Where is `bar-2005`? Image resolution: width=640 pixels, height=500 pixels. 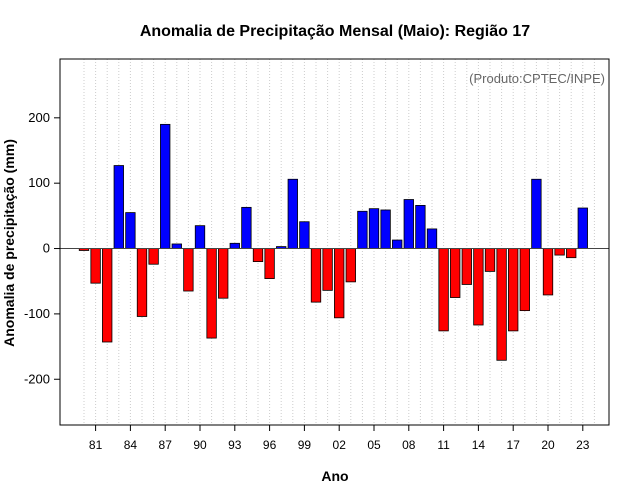 bar-2005 is located at coordinates (374, 228).